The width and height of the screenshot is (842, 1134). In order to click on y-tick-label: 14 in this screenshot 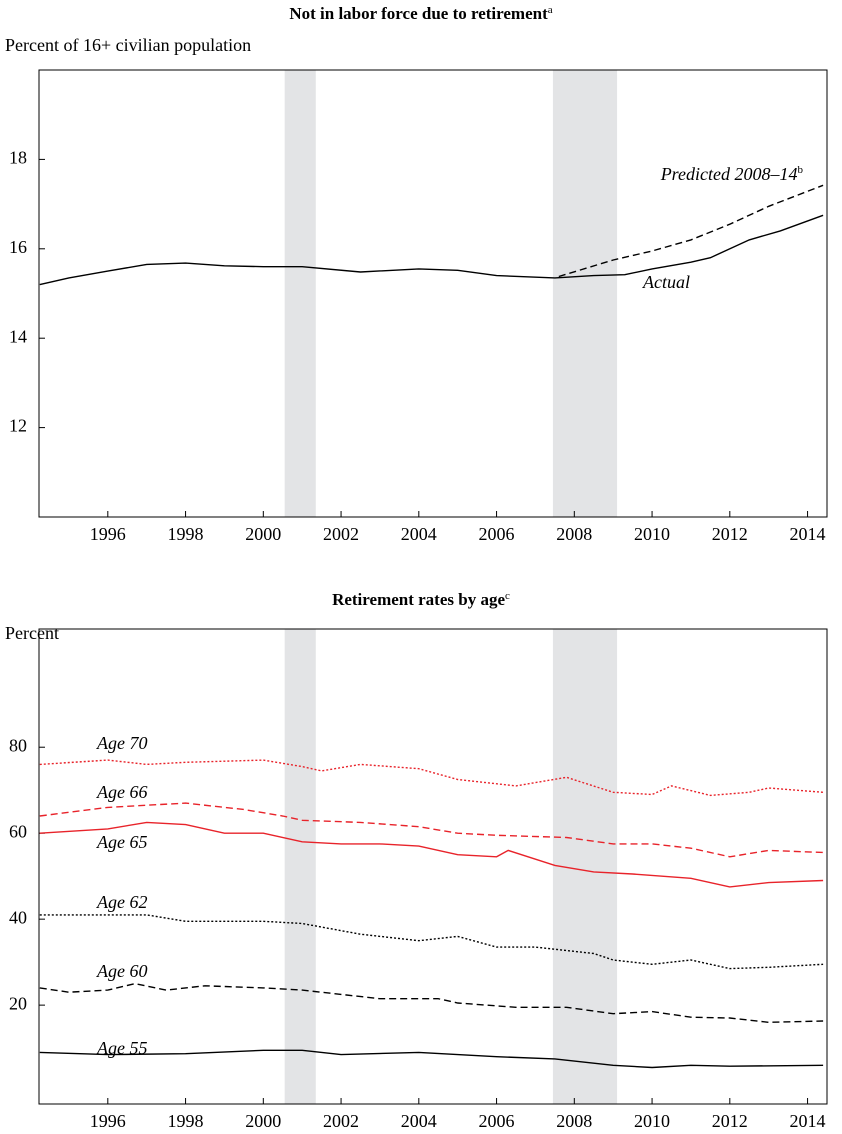, I will do `click(18, 336)`.